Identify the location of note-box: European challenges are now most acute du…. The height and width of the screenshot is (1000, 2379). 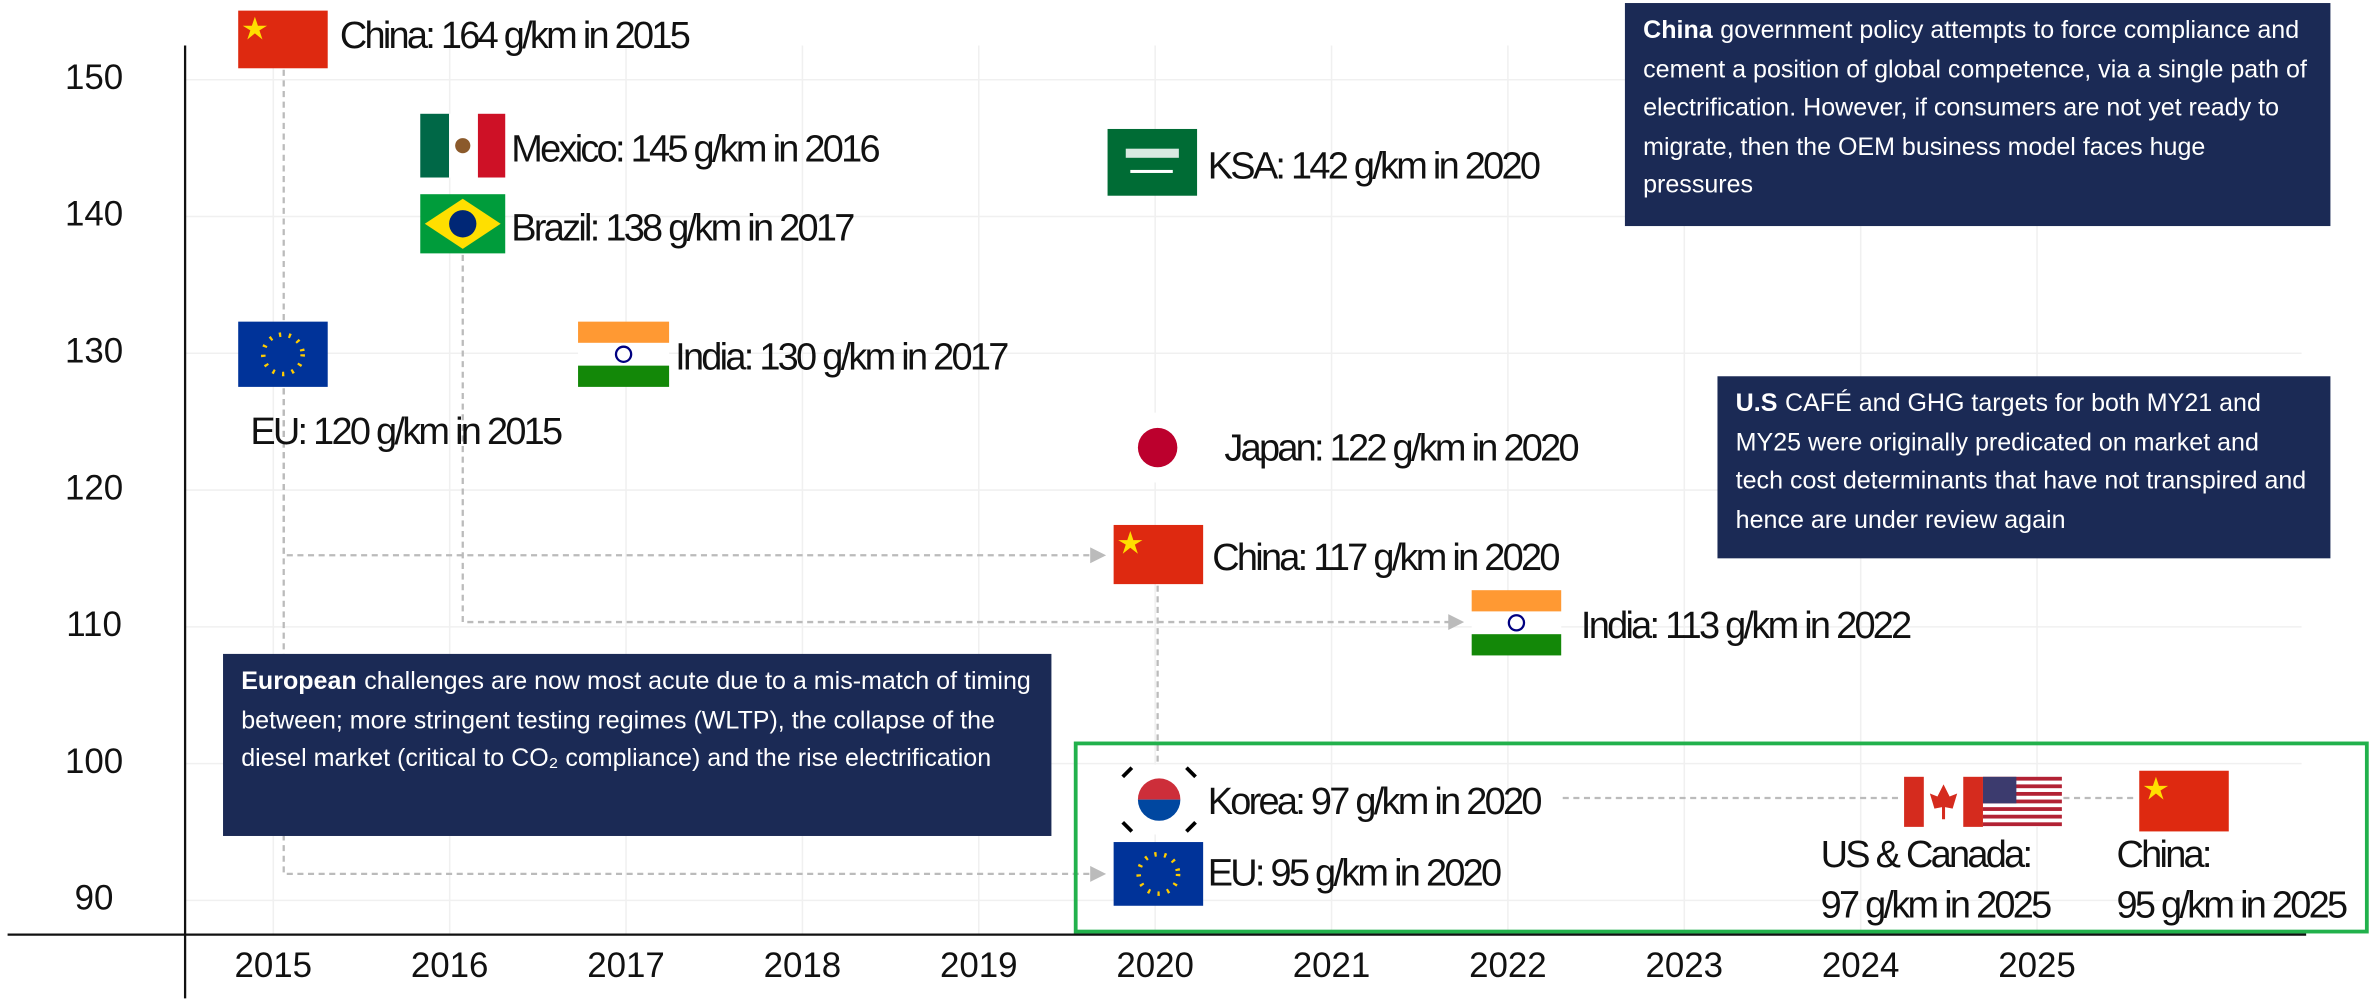
(637, 744).